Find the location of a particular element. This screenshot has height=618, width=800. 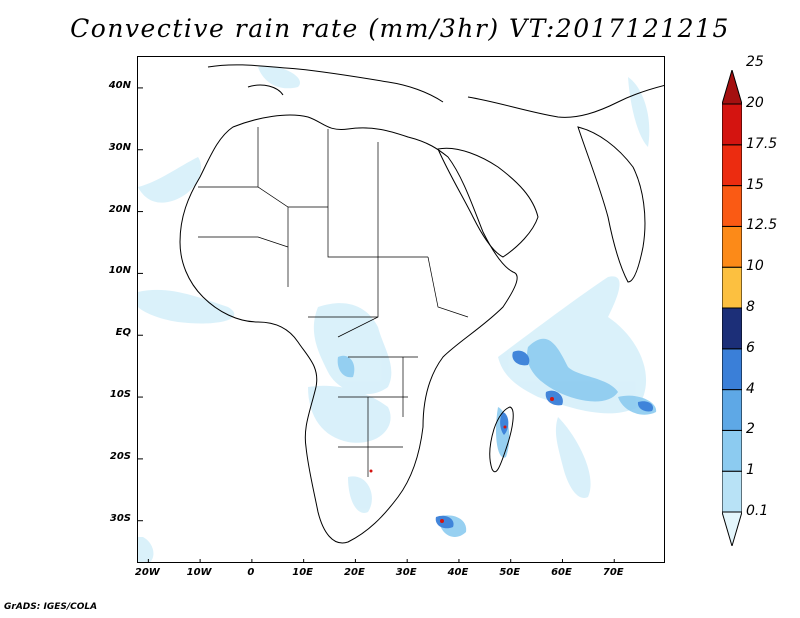

colorbar-level-label: 8 is located at coordinates (750, 307).